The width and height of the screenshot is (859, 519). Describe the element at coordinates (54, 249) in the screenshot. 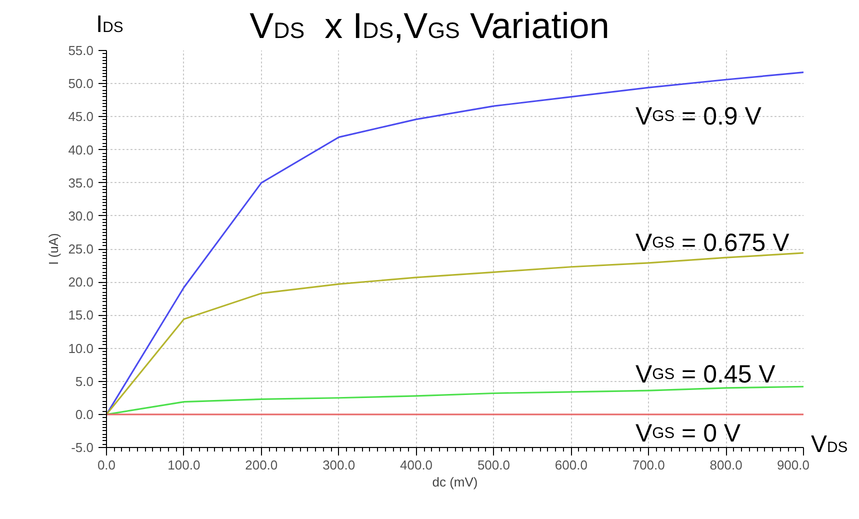

I see `y-axis-title: I (uA)` at that location.